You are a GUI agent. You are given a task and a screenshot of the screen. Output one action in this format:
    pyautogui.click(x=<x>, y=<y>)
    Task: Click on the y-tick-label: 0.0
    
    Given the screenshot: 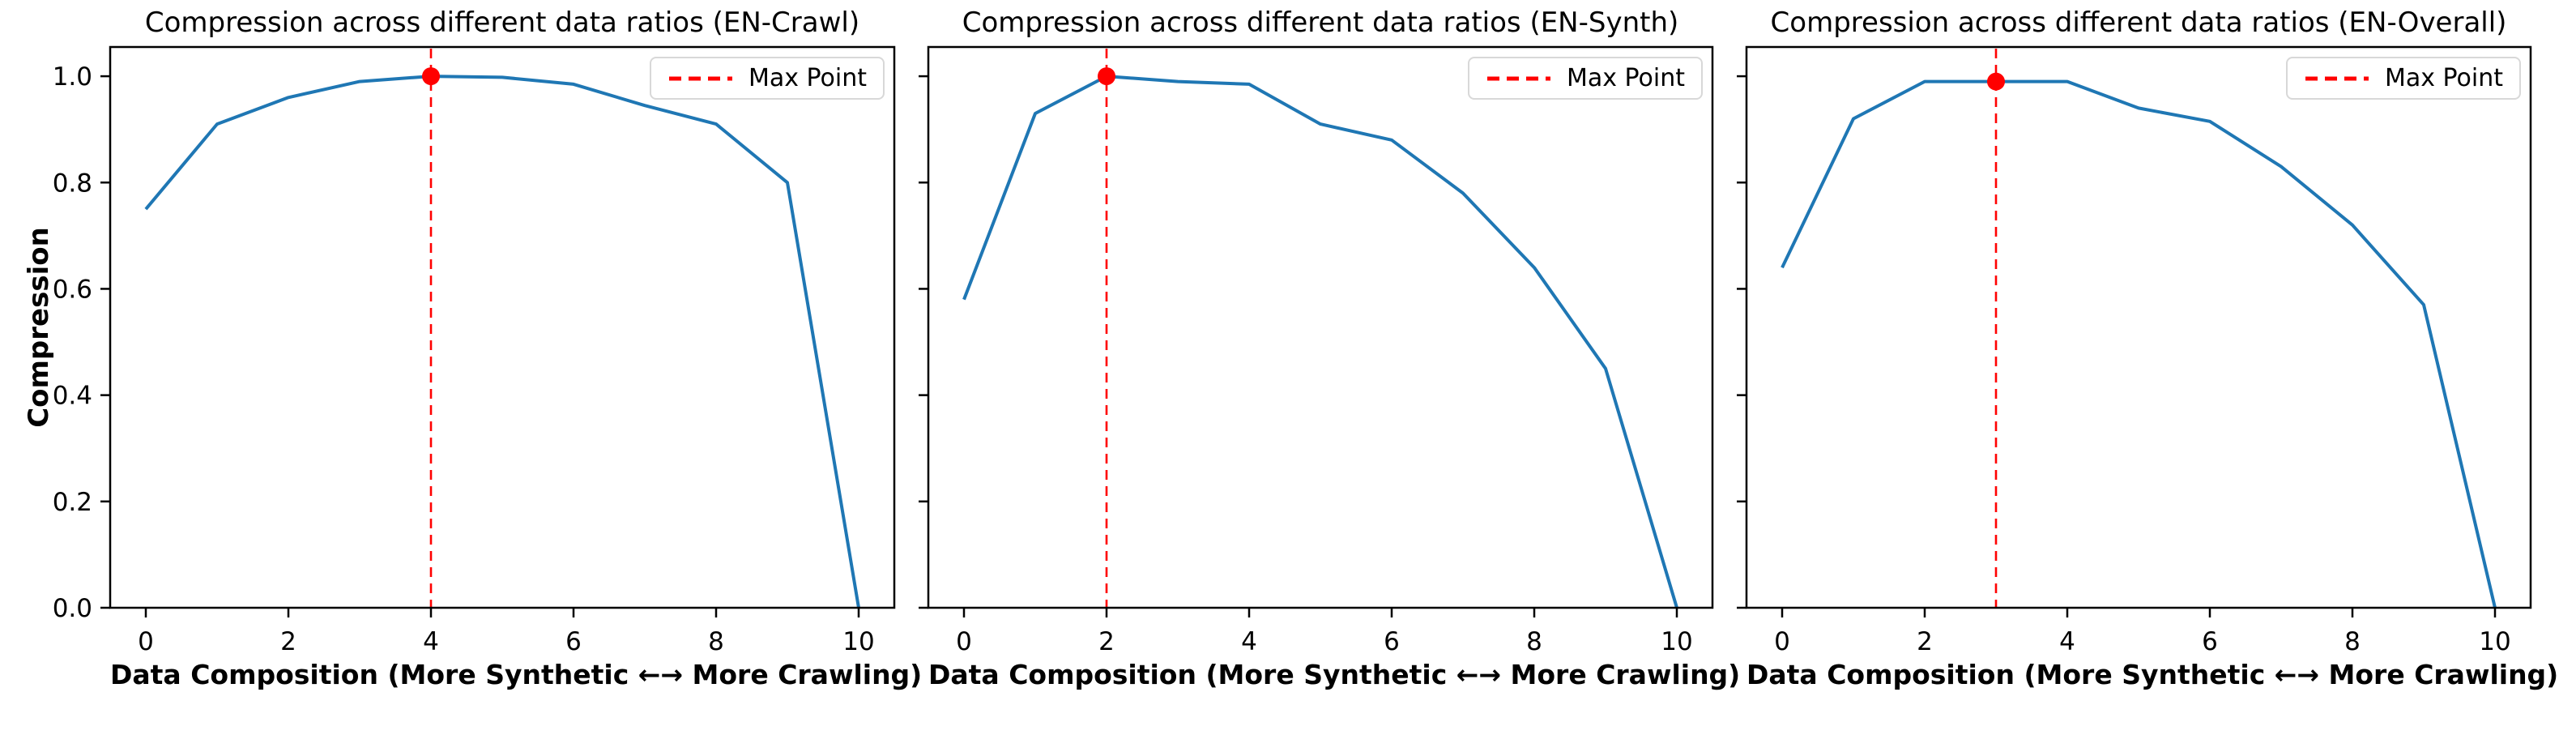 What is the action you would take?
    pyautogui.click(x=73, y=608)
    